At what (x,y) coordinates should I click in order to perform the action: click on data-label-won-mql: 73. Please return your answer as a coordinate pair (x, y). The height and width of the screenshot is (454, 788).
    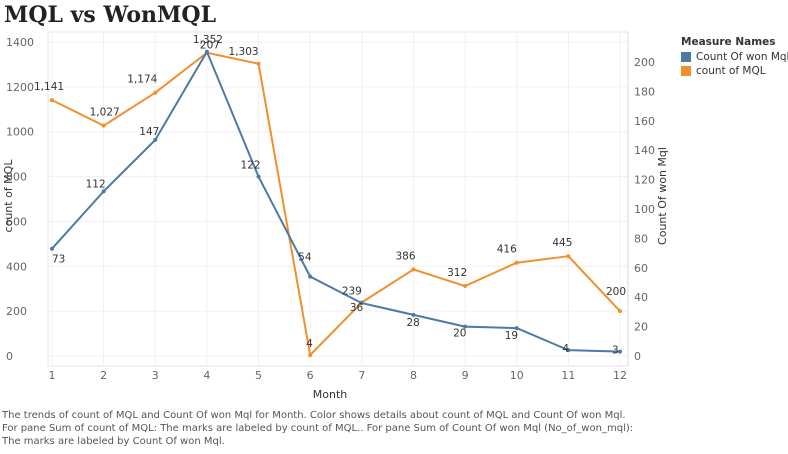
    Looking at the image, I should click on (58, 260).